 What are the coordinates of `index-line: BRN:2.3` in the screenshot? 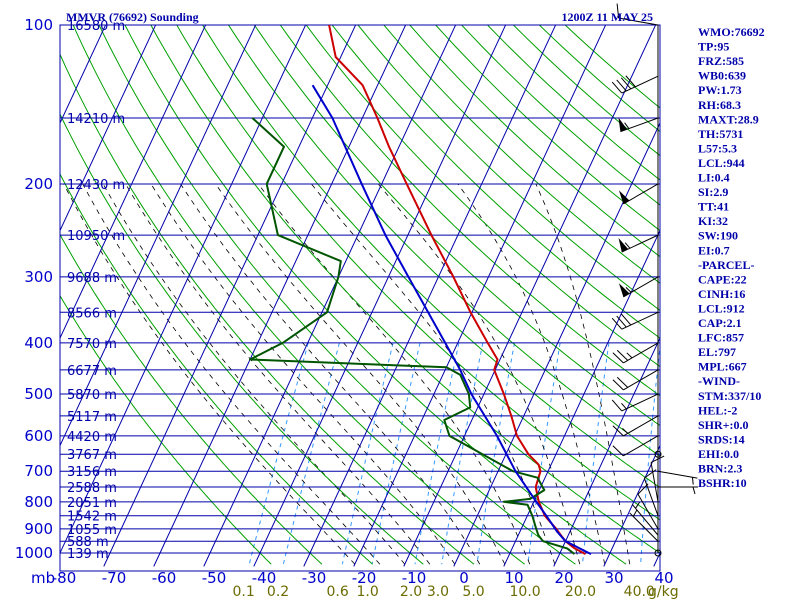 It's located at (720, 469).